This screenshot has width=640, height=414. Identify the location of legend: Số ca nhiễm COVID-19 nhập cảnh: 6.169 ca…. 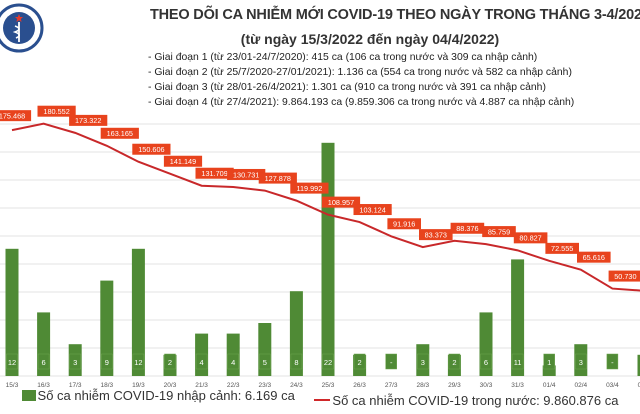
(320, 398).